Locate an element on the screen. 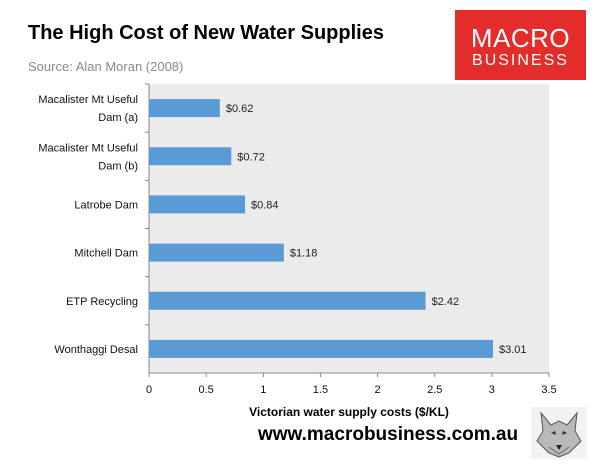 Image resolution: width=597 pixels, height=465 pixels. wolf-icon is located at coordinates (559, 433).